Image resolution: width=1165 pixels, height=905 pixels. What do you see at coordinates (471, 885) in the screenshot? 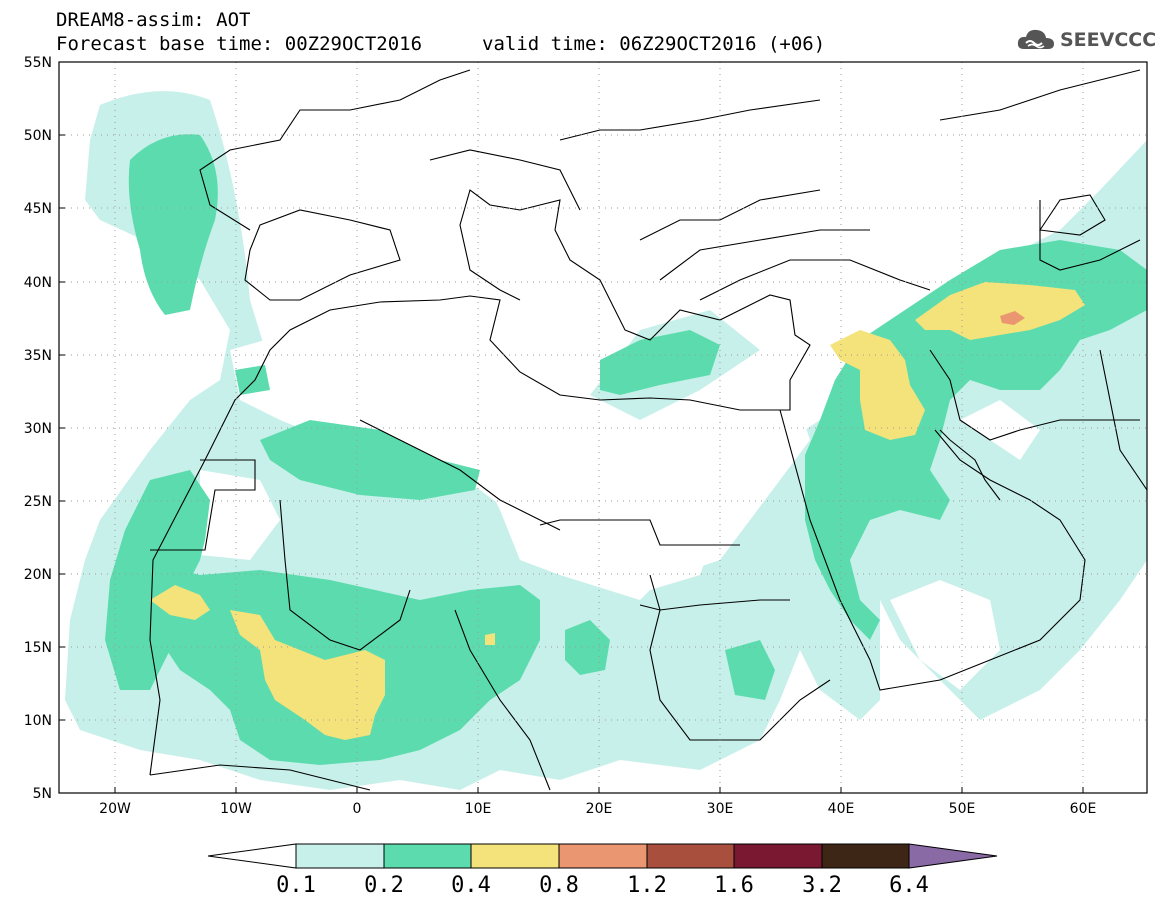
I see `colorbar-label: 0.4` at bounding box center [471, 885].